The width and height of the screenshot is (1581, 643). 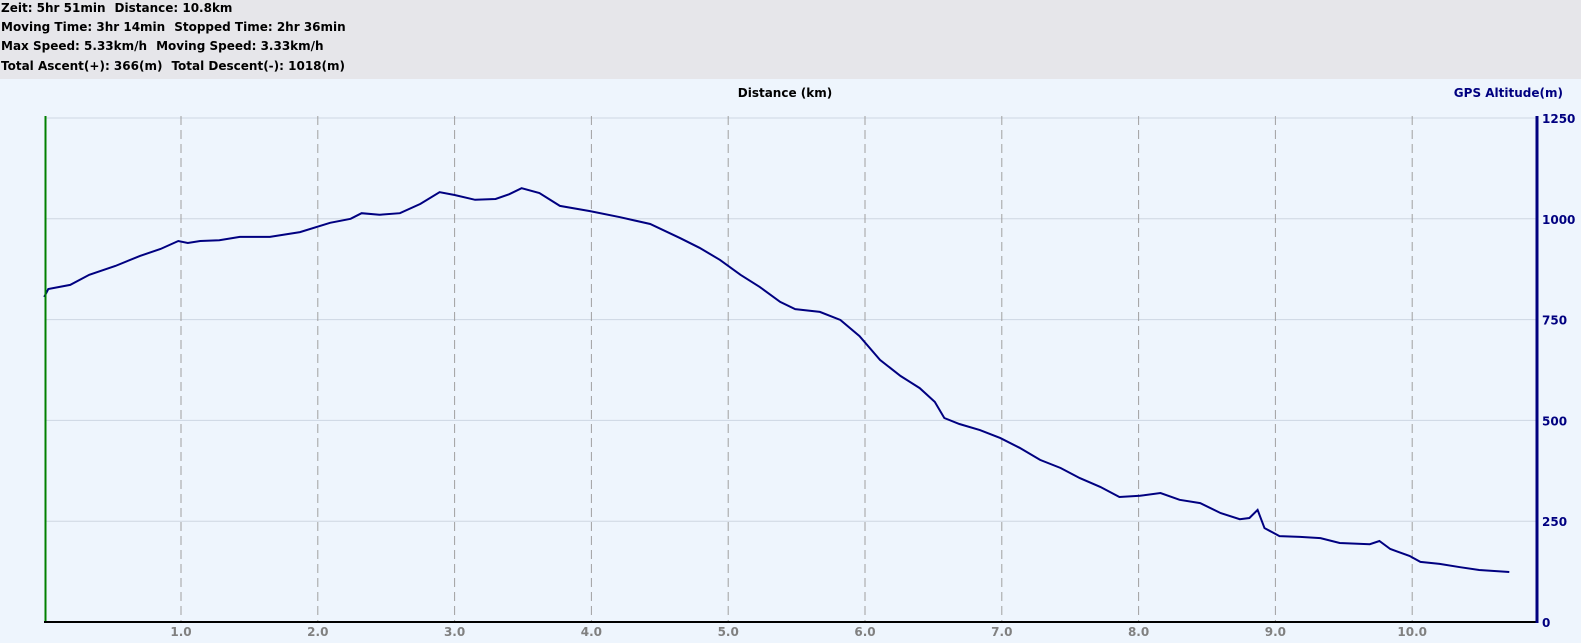 What do you see at coordinates (173, 8) in the screenshot?
I see `distance: Distance: 10.8km` at bounding box center [173, 8].